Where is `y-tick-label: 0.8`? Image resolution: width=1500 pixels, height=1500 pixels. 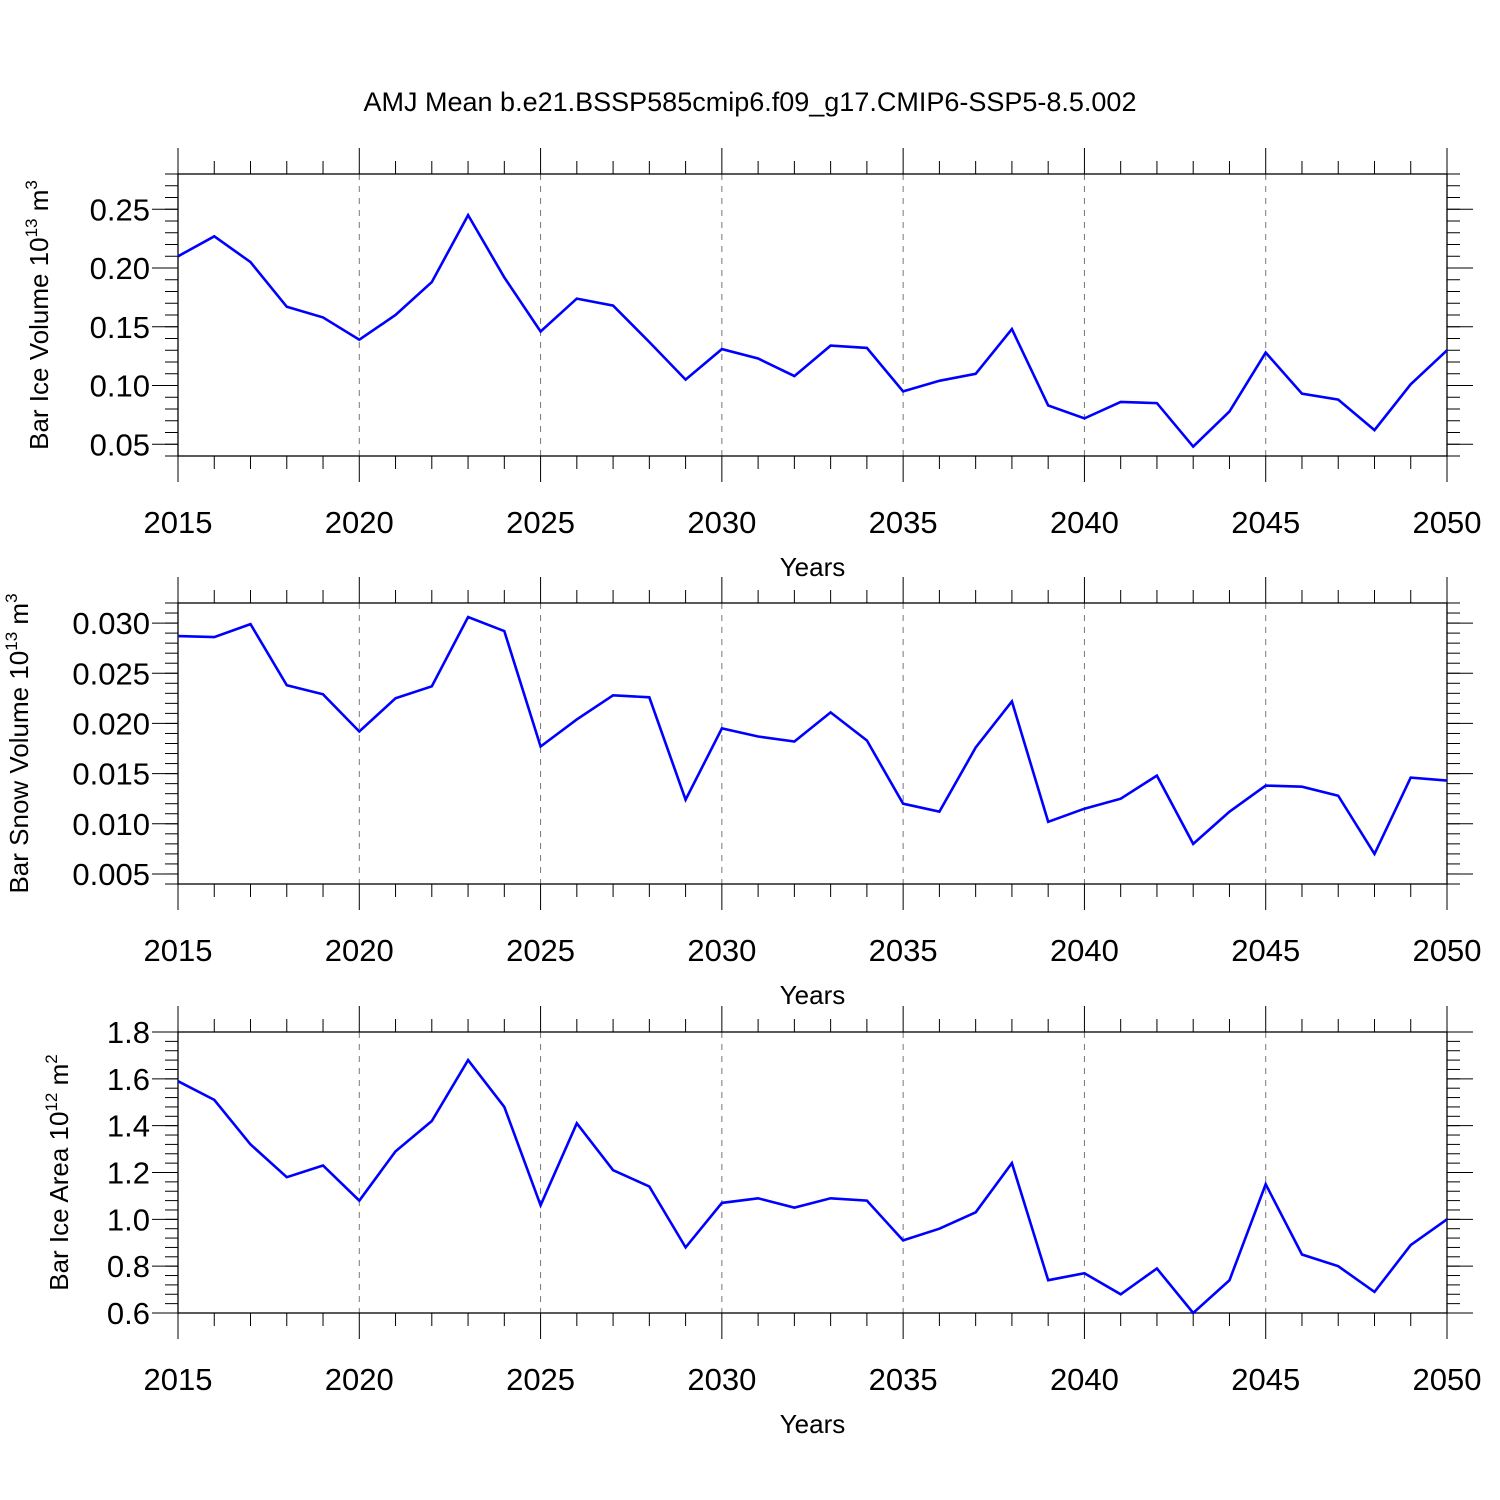
y-tick-label: 0.8 is located at coordinates (128, 1266).